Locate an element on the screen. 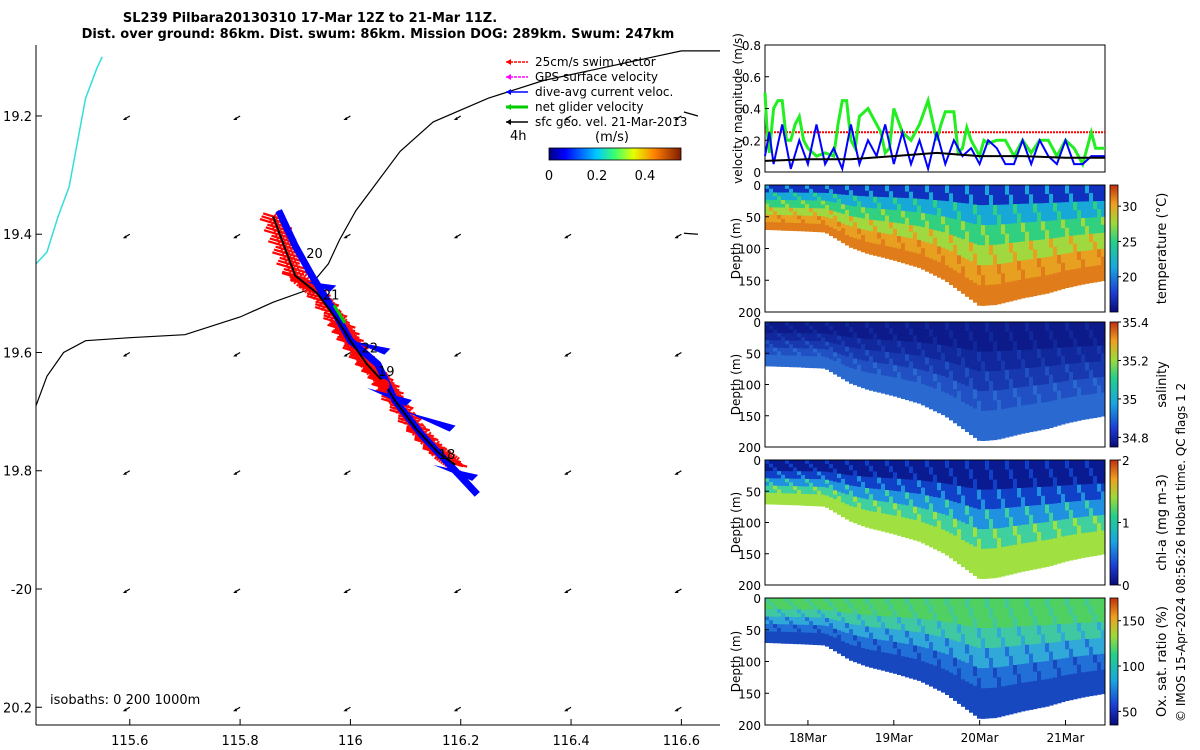 Image resolution: width=1200 pixels, height=750 pixels. velocity-series is located at coordinates (934, 156).